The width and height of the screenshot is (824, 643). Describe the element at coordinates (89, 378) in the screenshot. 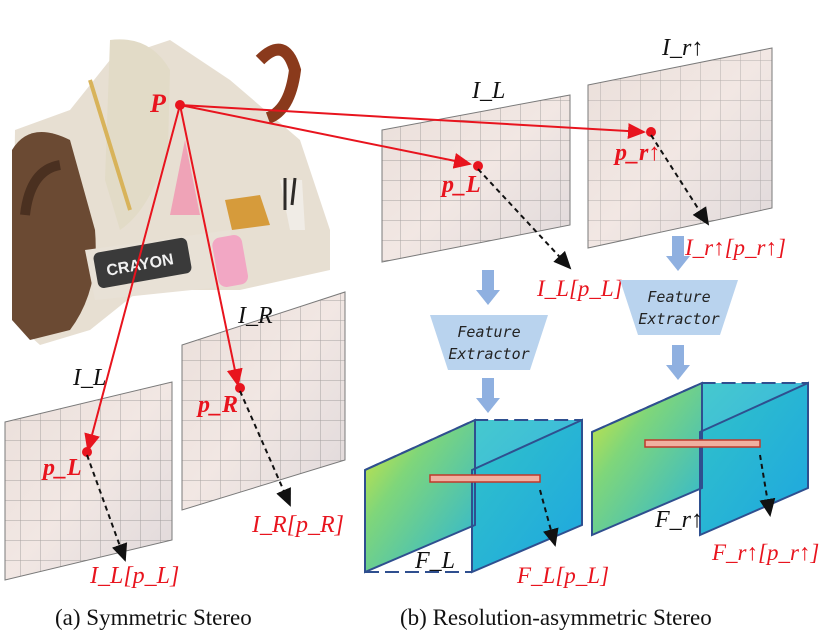

I see `image-left-label: I_L` at that location.